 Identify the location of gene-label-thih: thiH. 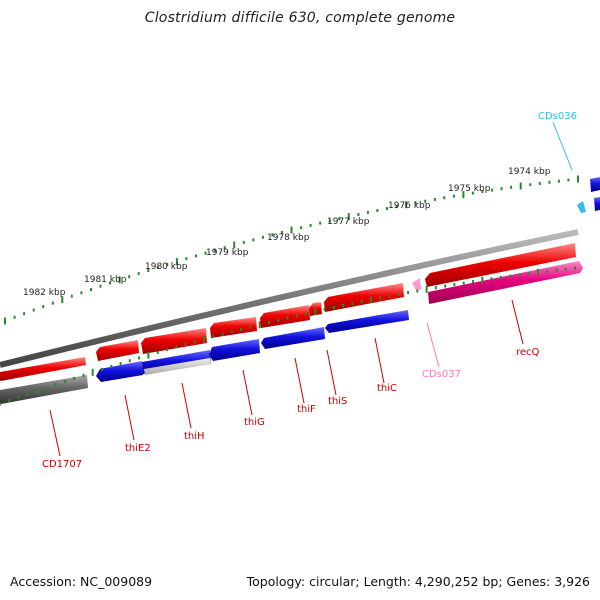
(194, 436).